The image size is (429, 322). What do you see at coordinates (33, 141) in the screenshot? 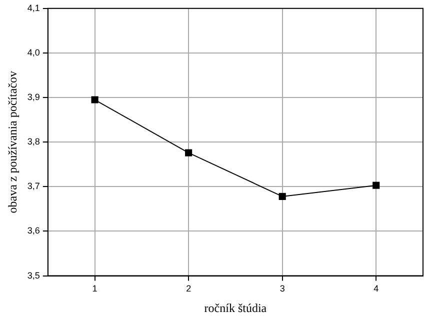
I see `y-tick-label: 3,8` at bounding box center [33, 141].